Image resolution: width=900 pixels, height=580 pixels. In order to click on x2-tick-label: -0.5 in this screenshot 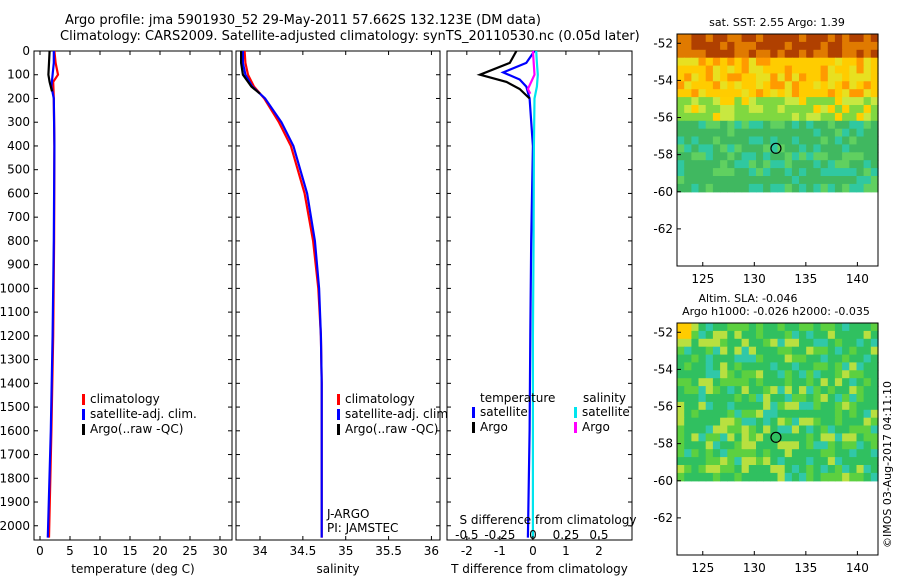, I will do `click(466, 535)`.